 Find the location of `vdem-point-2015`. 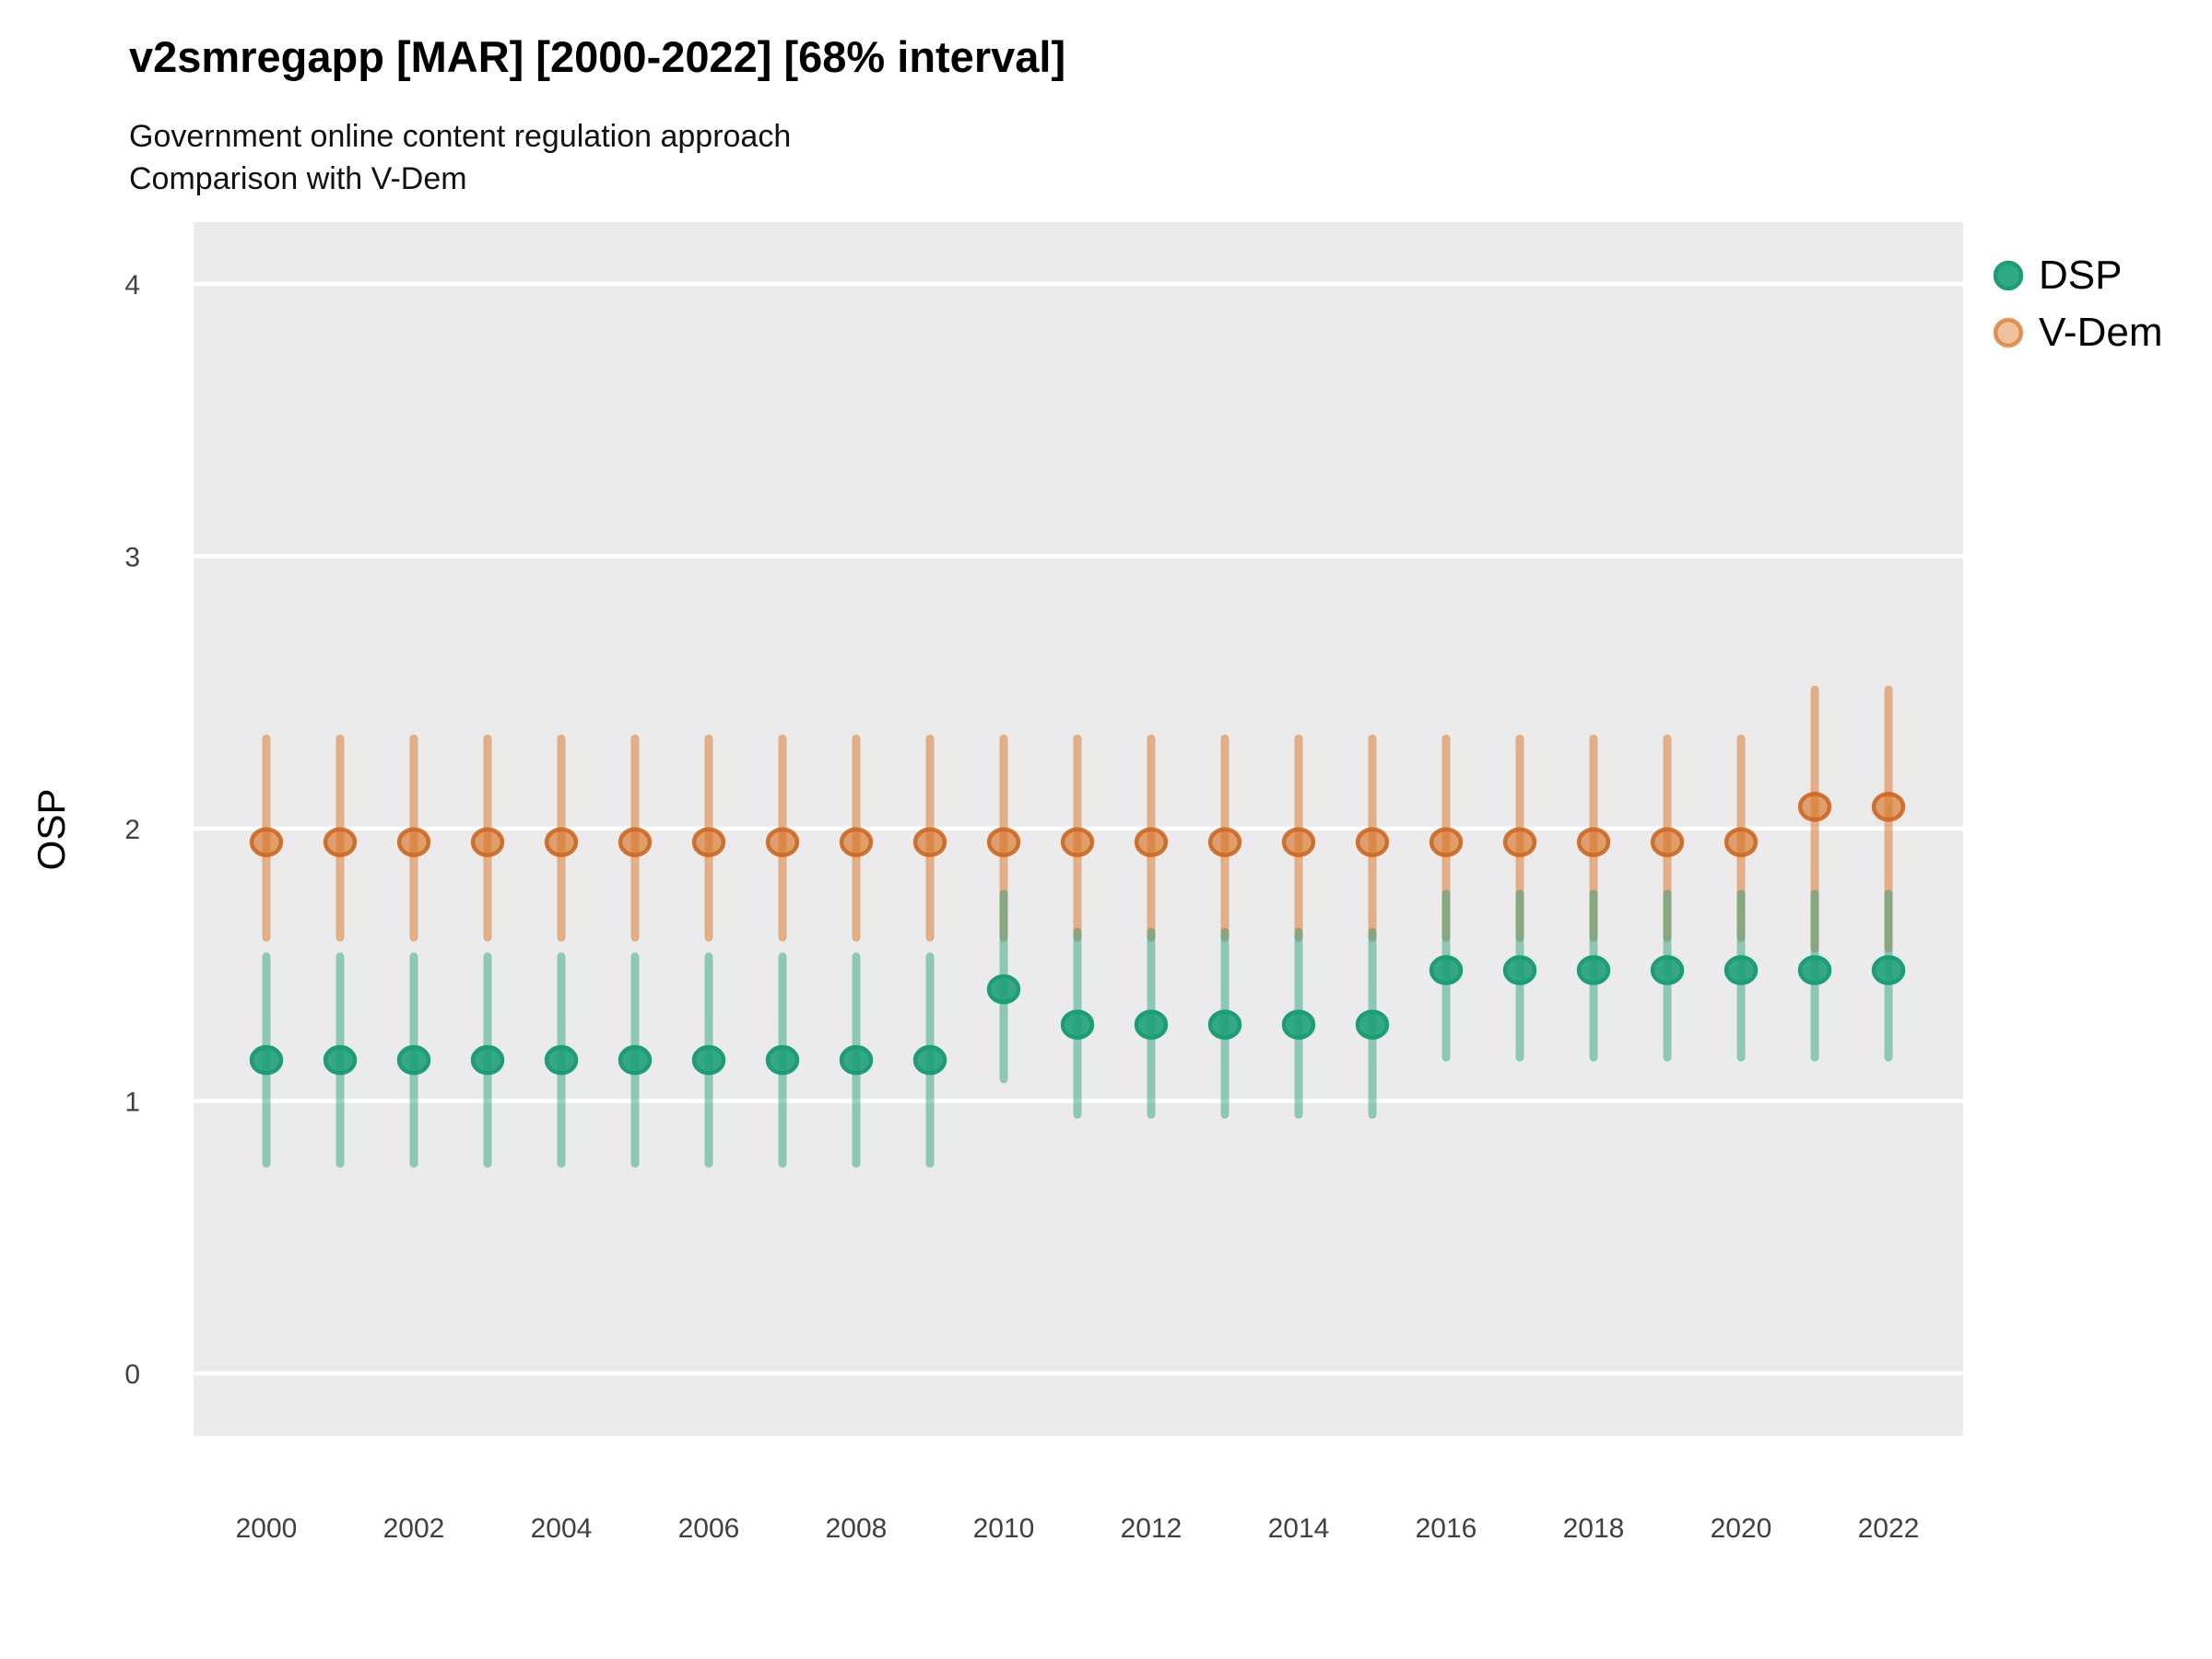

vdem-point-2015 is located at coordinates (1372, 842).